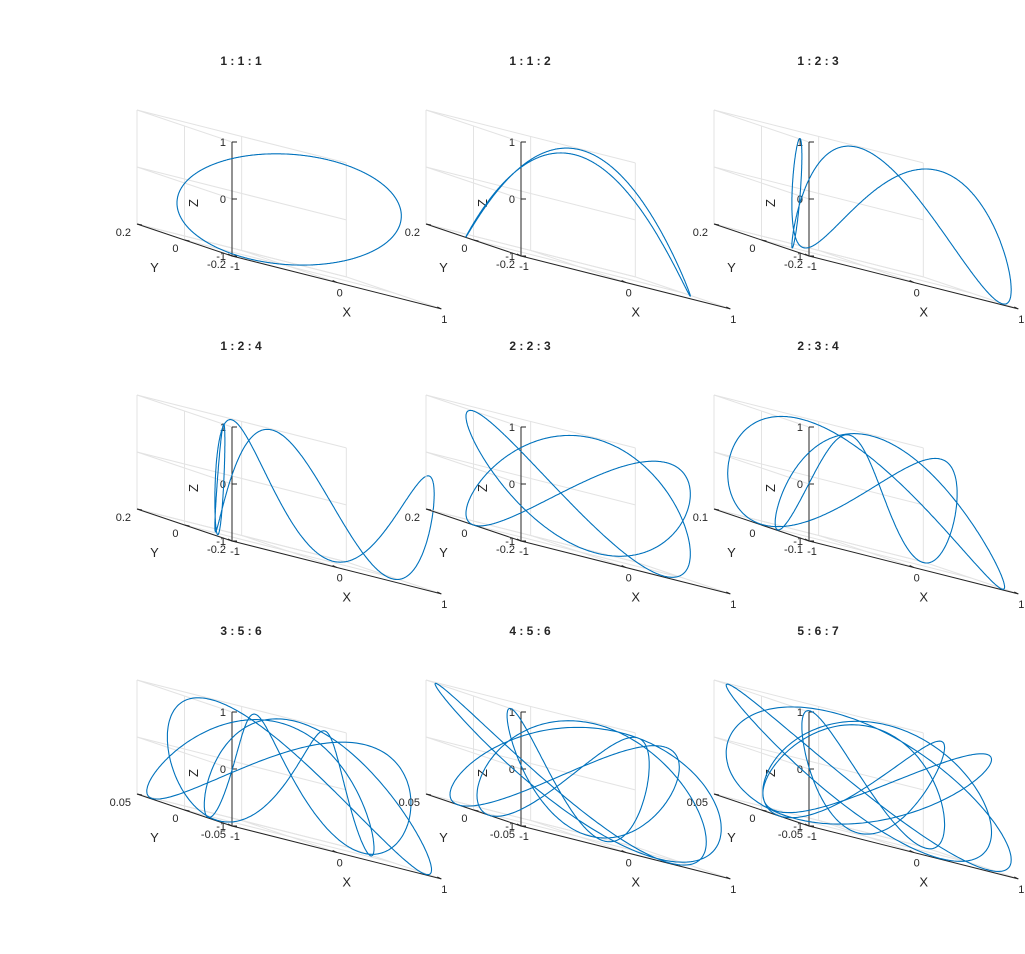 The image size is (1025, 954). I want to click on subplot-title: 1 : 2 : 4, so click(241, 346).